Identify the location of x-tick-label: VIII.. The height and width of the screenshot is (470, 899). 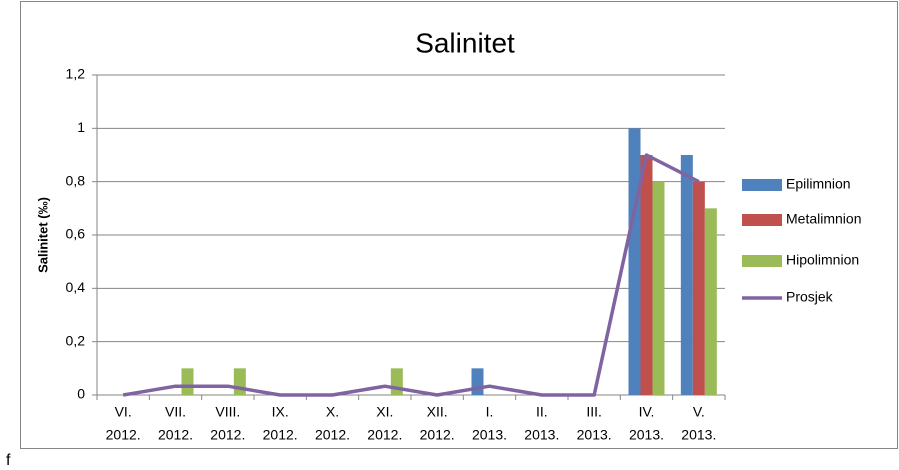
(227, 412).